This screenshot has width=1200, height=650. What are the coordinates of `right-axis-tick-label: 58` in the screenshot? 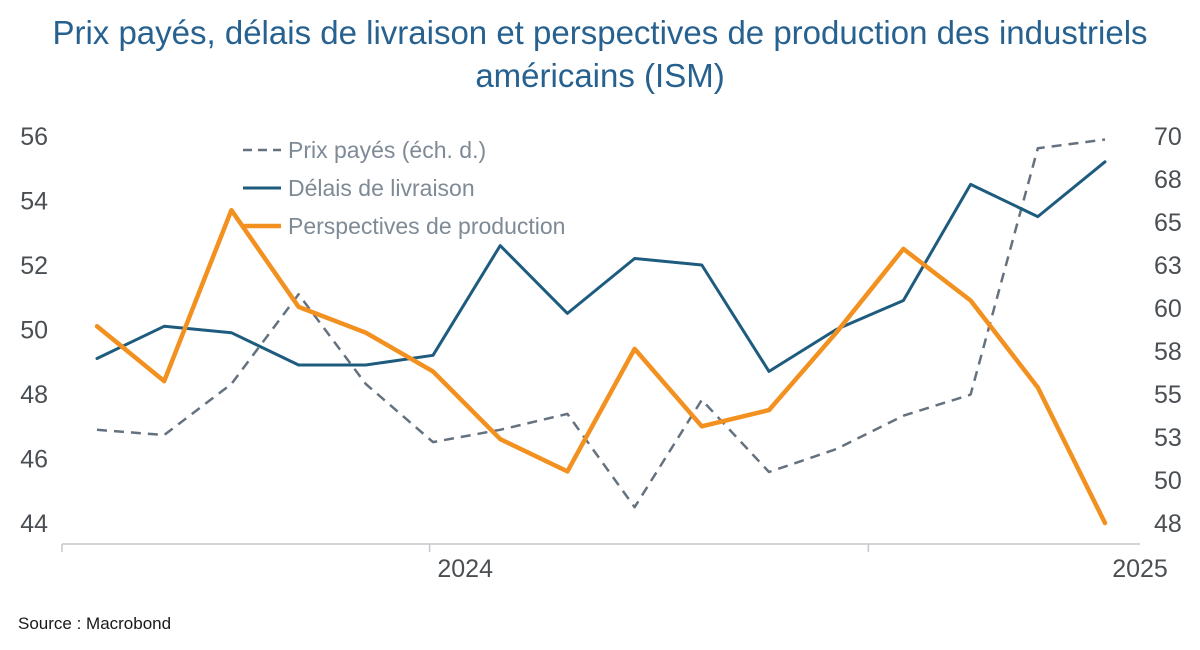 It's located at (1168, 352).